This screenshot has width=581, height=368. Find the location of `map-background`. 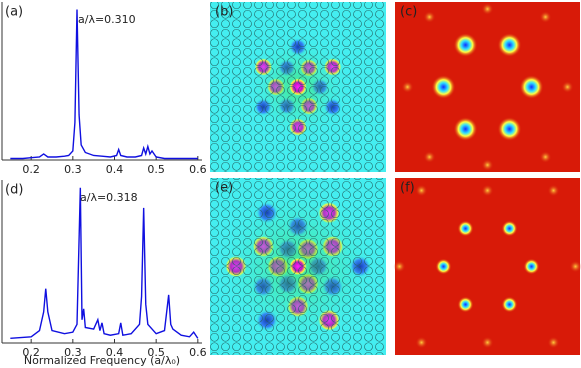

map-background is located at coordinates (487, 87).